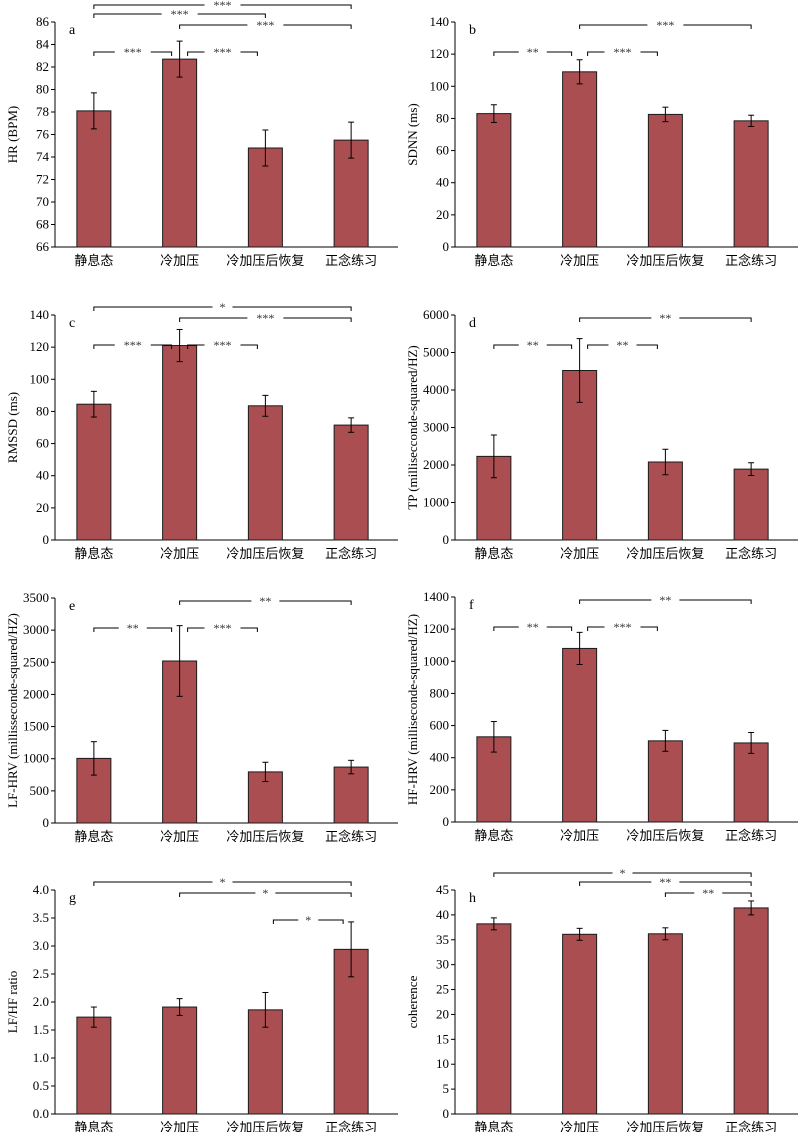  Describe the element at coordinates (440, 725) in the screenshot. I see `y-tick-label: 600` at that location.